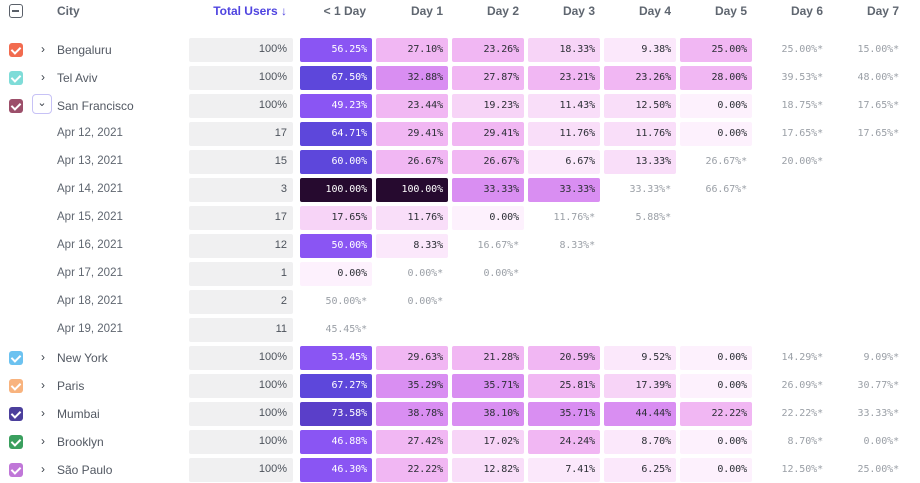  What do you see at coordinates (502, 11) in the screenshot?
I see `column-header-day2: Day 2` at bounding box center [502, 11].